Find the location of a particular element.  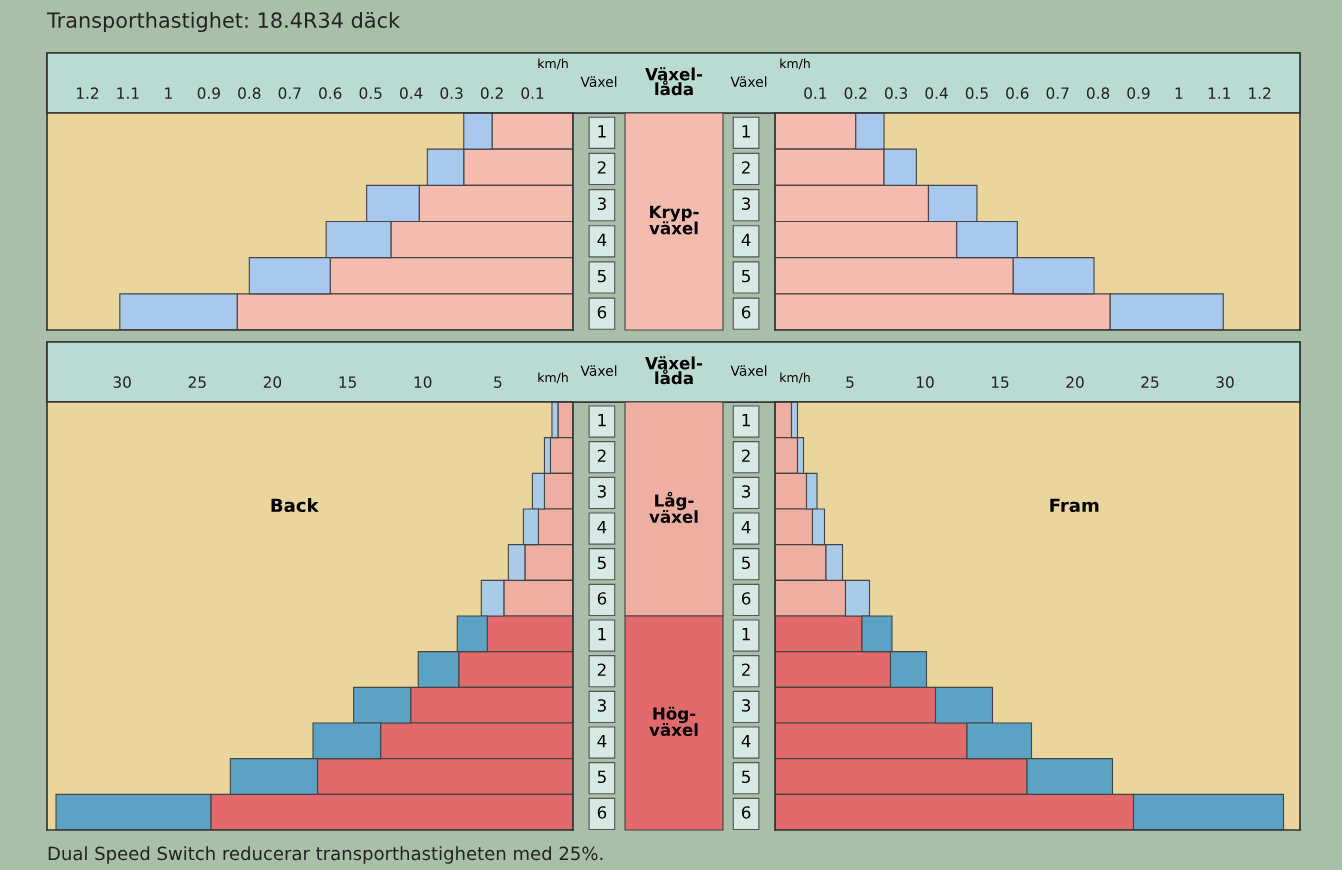

text: Låg- växel is located at coordinates (673, 507).